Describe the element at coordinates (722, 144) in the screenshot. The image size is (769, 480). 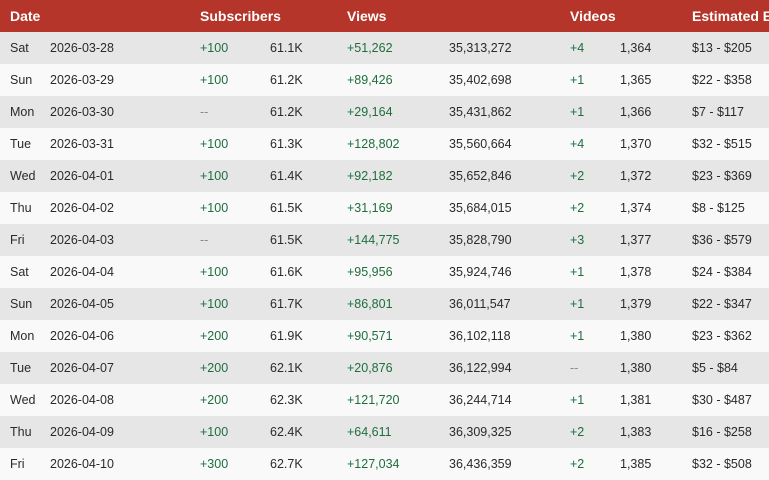
I see `estimated-earnings-cell: $32 - $515` at that location.